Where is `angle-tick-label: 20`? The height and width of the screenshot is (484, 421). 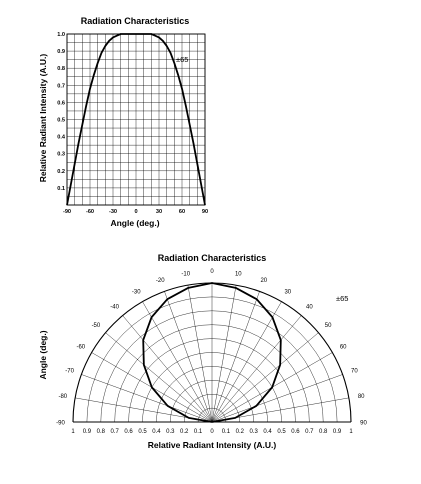
angle-tick-label: 20 is located at coordinates (263, 281).